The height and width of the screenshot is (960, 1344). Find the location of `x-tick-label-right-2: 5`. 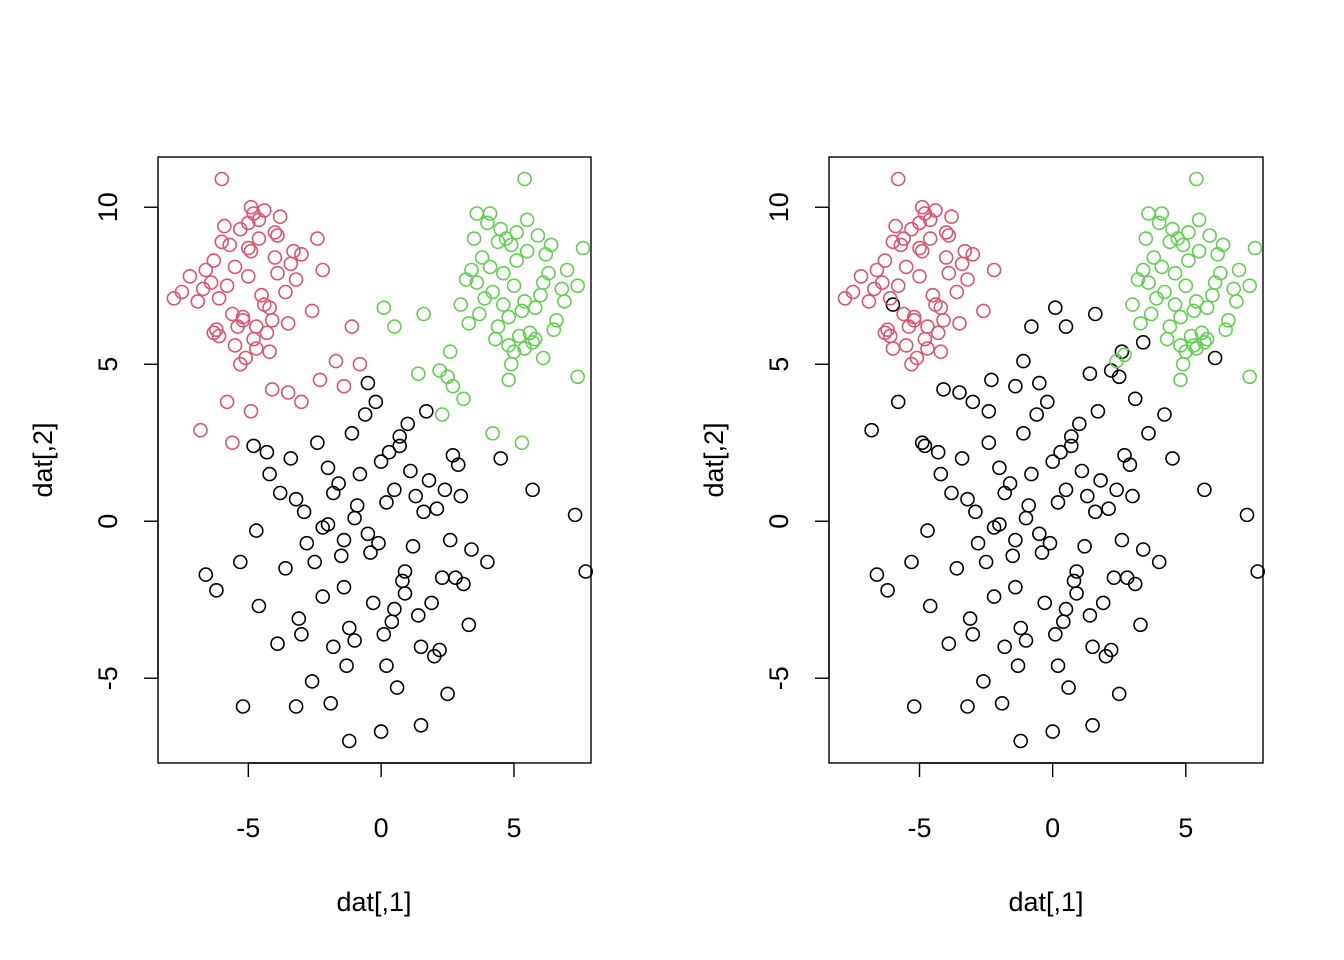

x-tick-label-right-2: 5 is located at coordinates (1185, 828).